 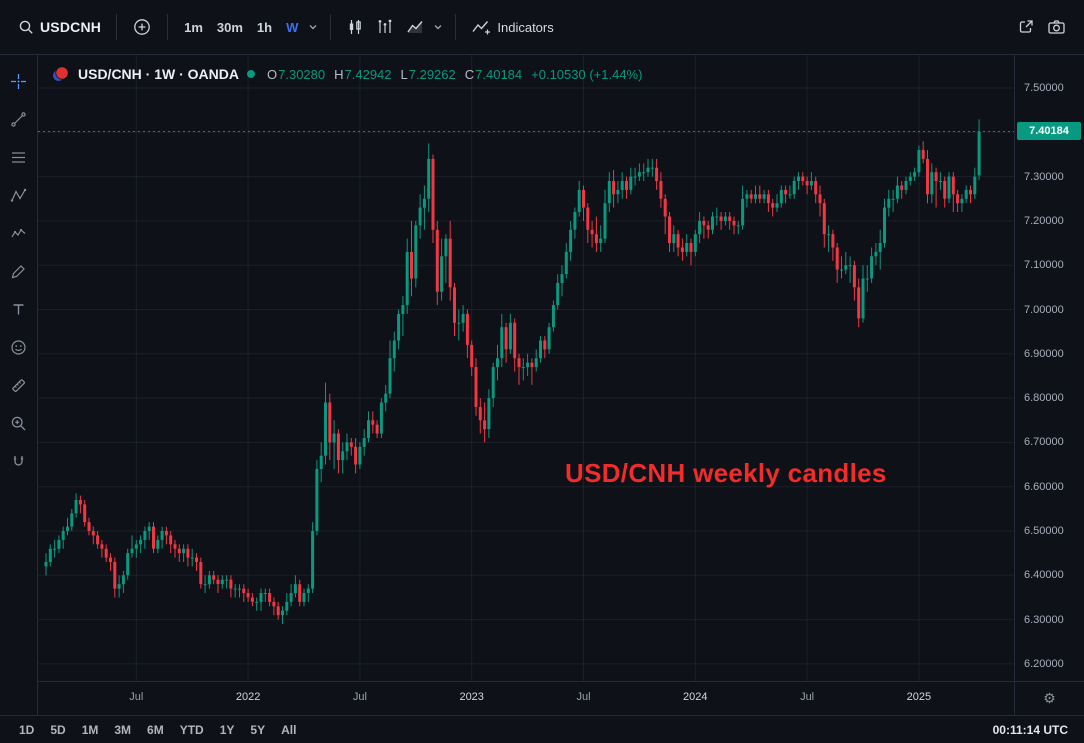 I want to click on range-1m-button: 1M, so click(x=90, y=730).